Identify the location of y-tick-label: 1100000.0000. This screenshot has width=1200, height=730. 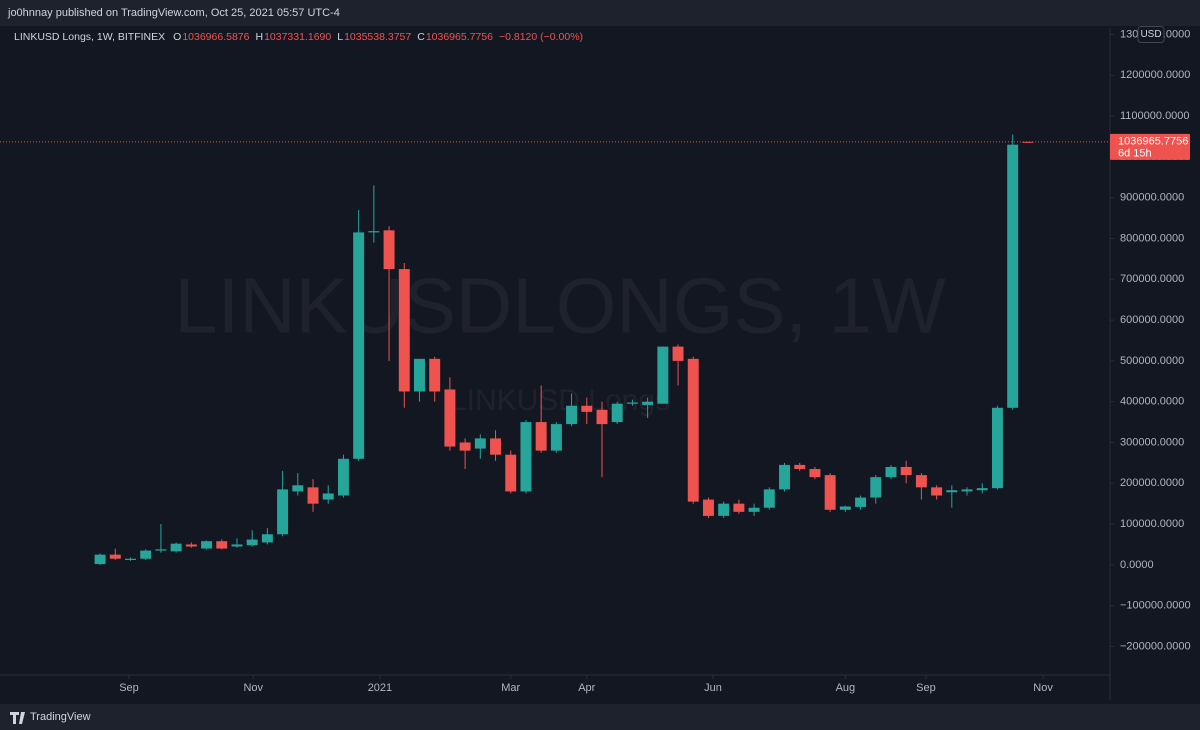
(1155, 116).